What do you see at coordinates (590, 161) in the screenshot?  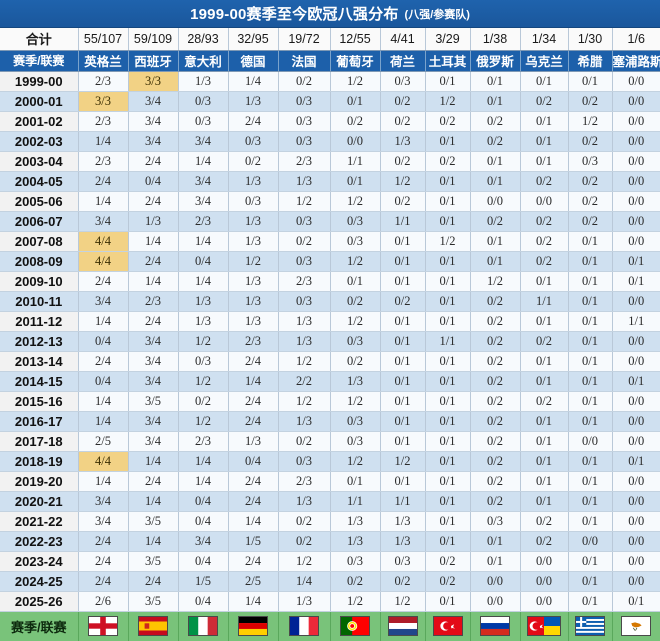 I see `data-cell-r4-c10: 0/3` at bounding box center [590, 161].